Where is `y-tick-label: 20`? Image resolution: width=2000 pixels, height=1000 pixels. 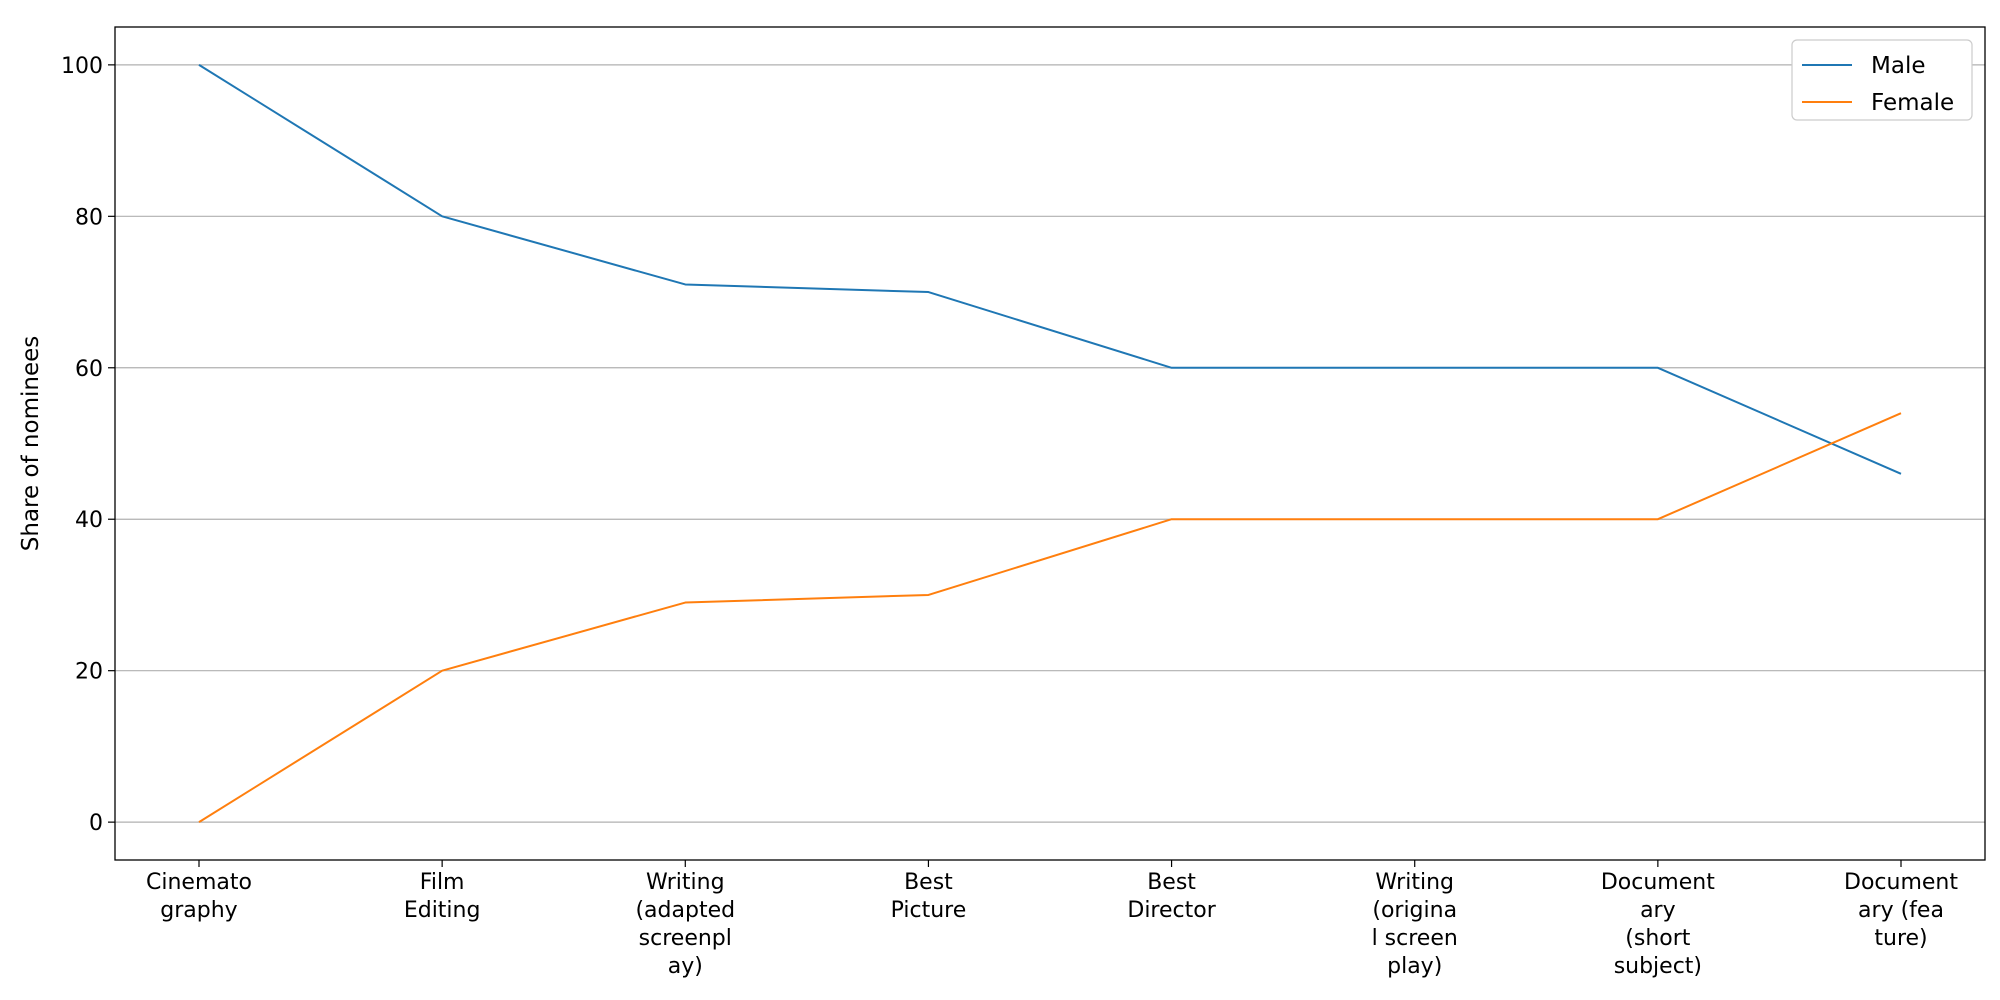 y-tick-label: 20 is located at coordinates (89, 672).